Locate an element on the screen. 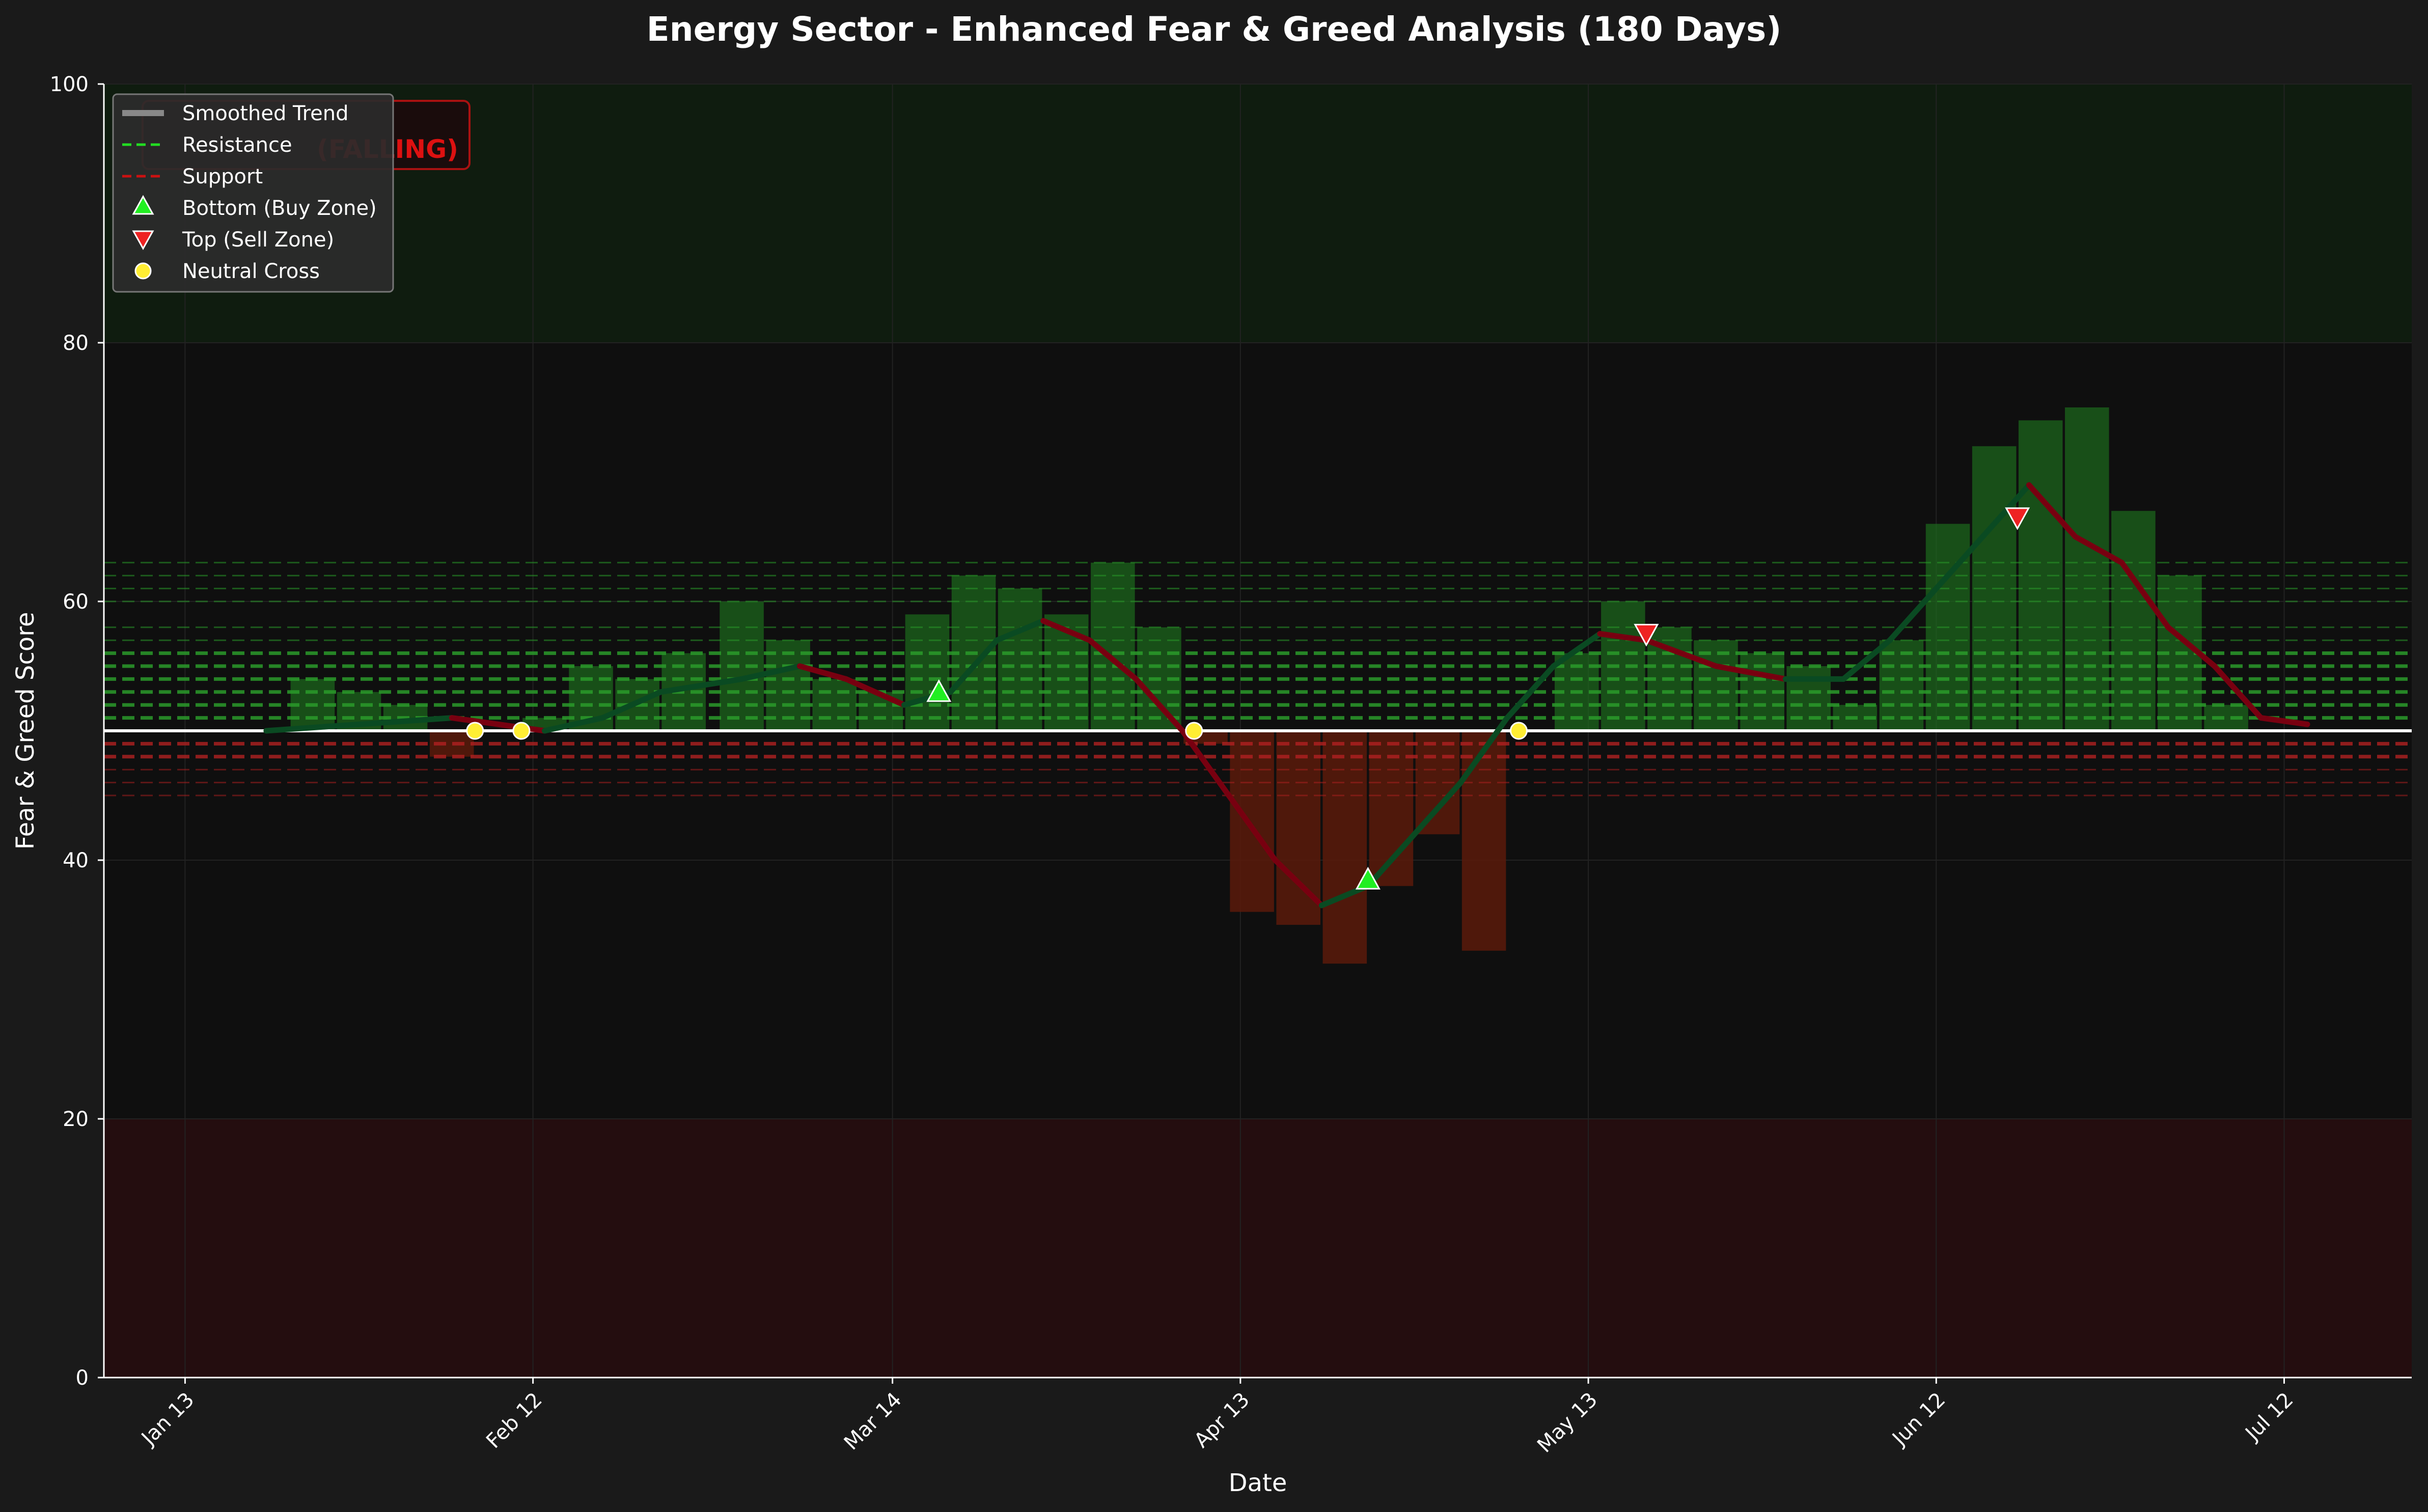 The height and width of the screenshot is (1512, 2428). legend-label-bottom: Bottom (Buy Zone) is located at coordinates (279, 208).